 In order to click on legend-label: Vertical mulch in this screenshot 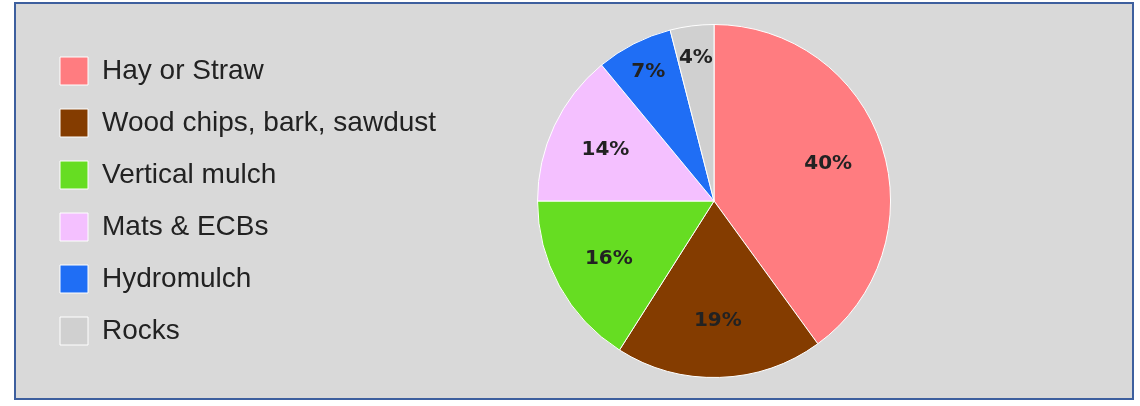, I will do `click(189, 173)`.